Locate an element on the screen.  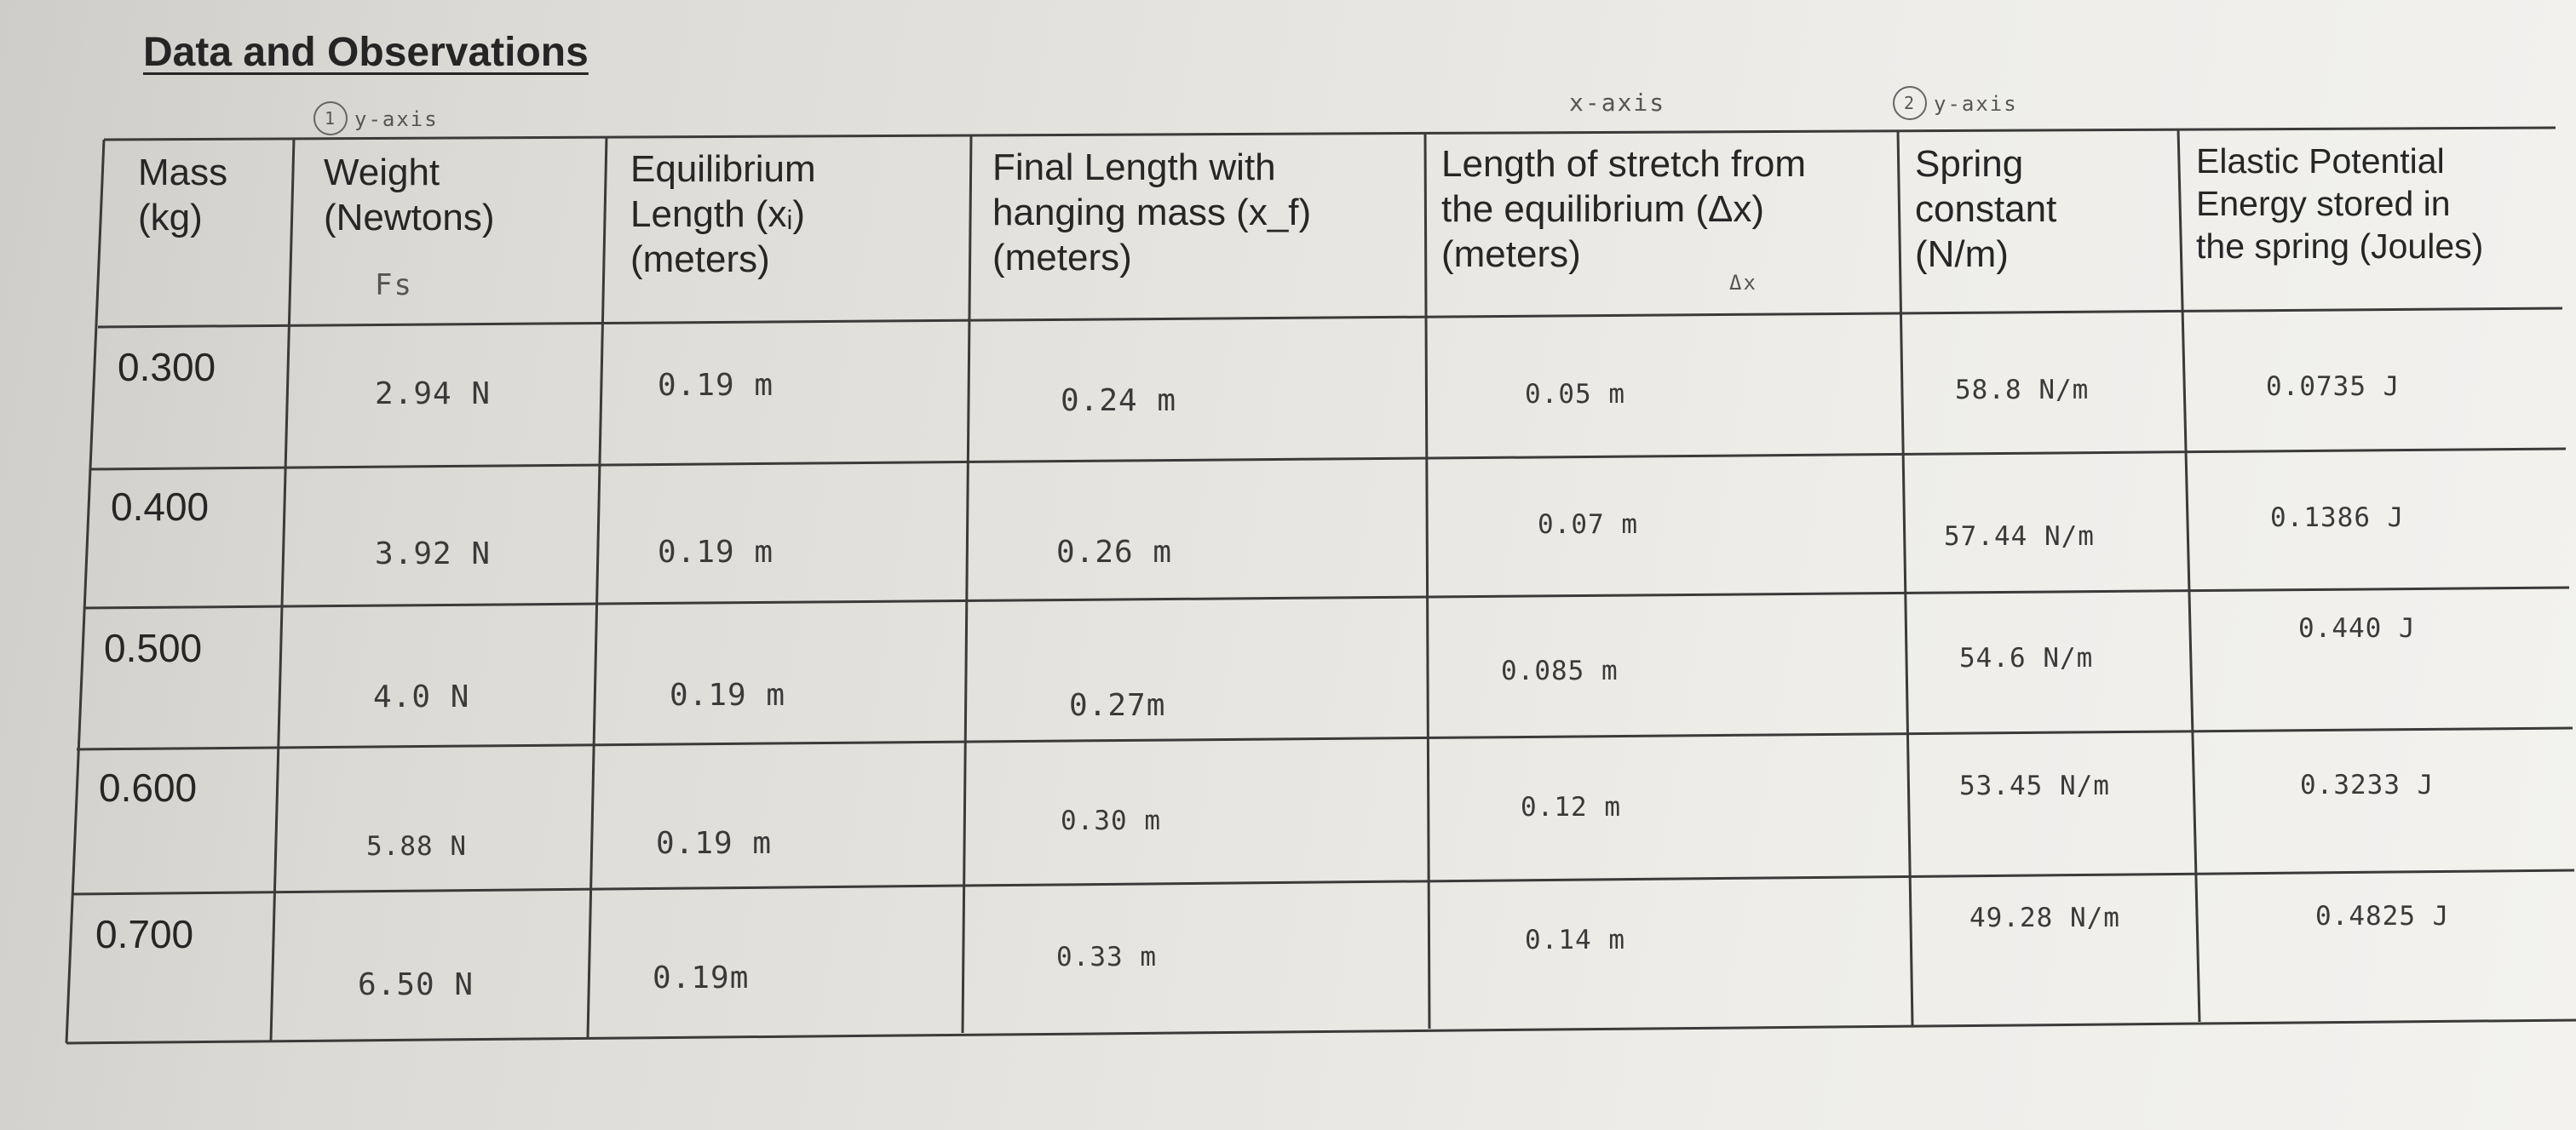
cell-elastic-energy: 0.440 J is located at coordinates (2357, 628).